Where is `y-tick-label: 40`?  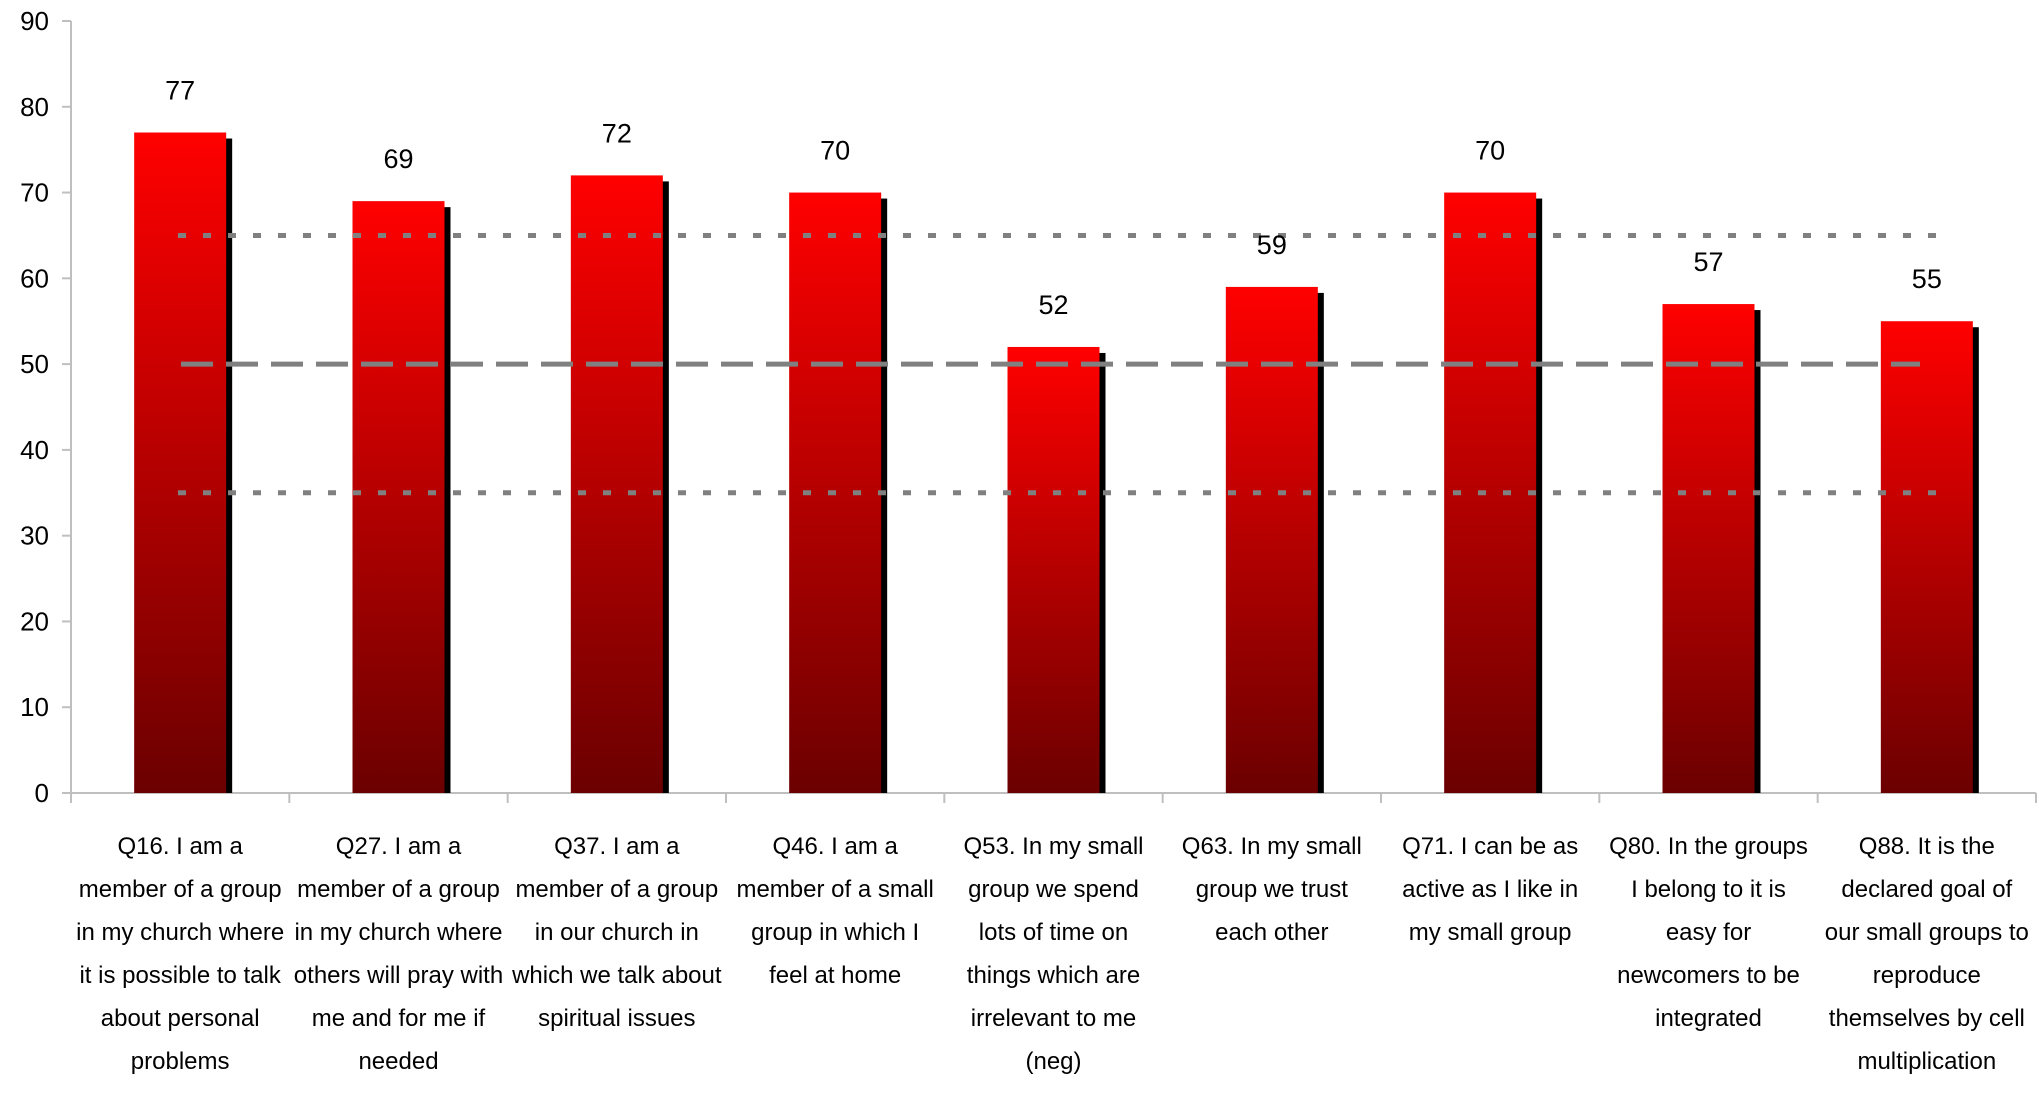
y-tick-label: 40 is located at coordinates (34, 450).